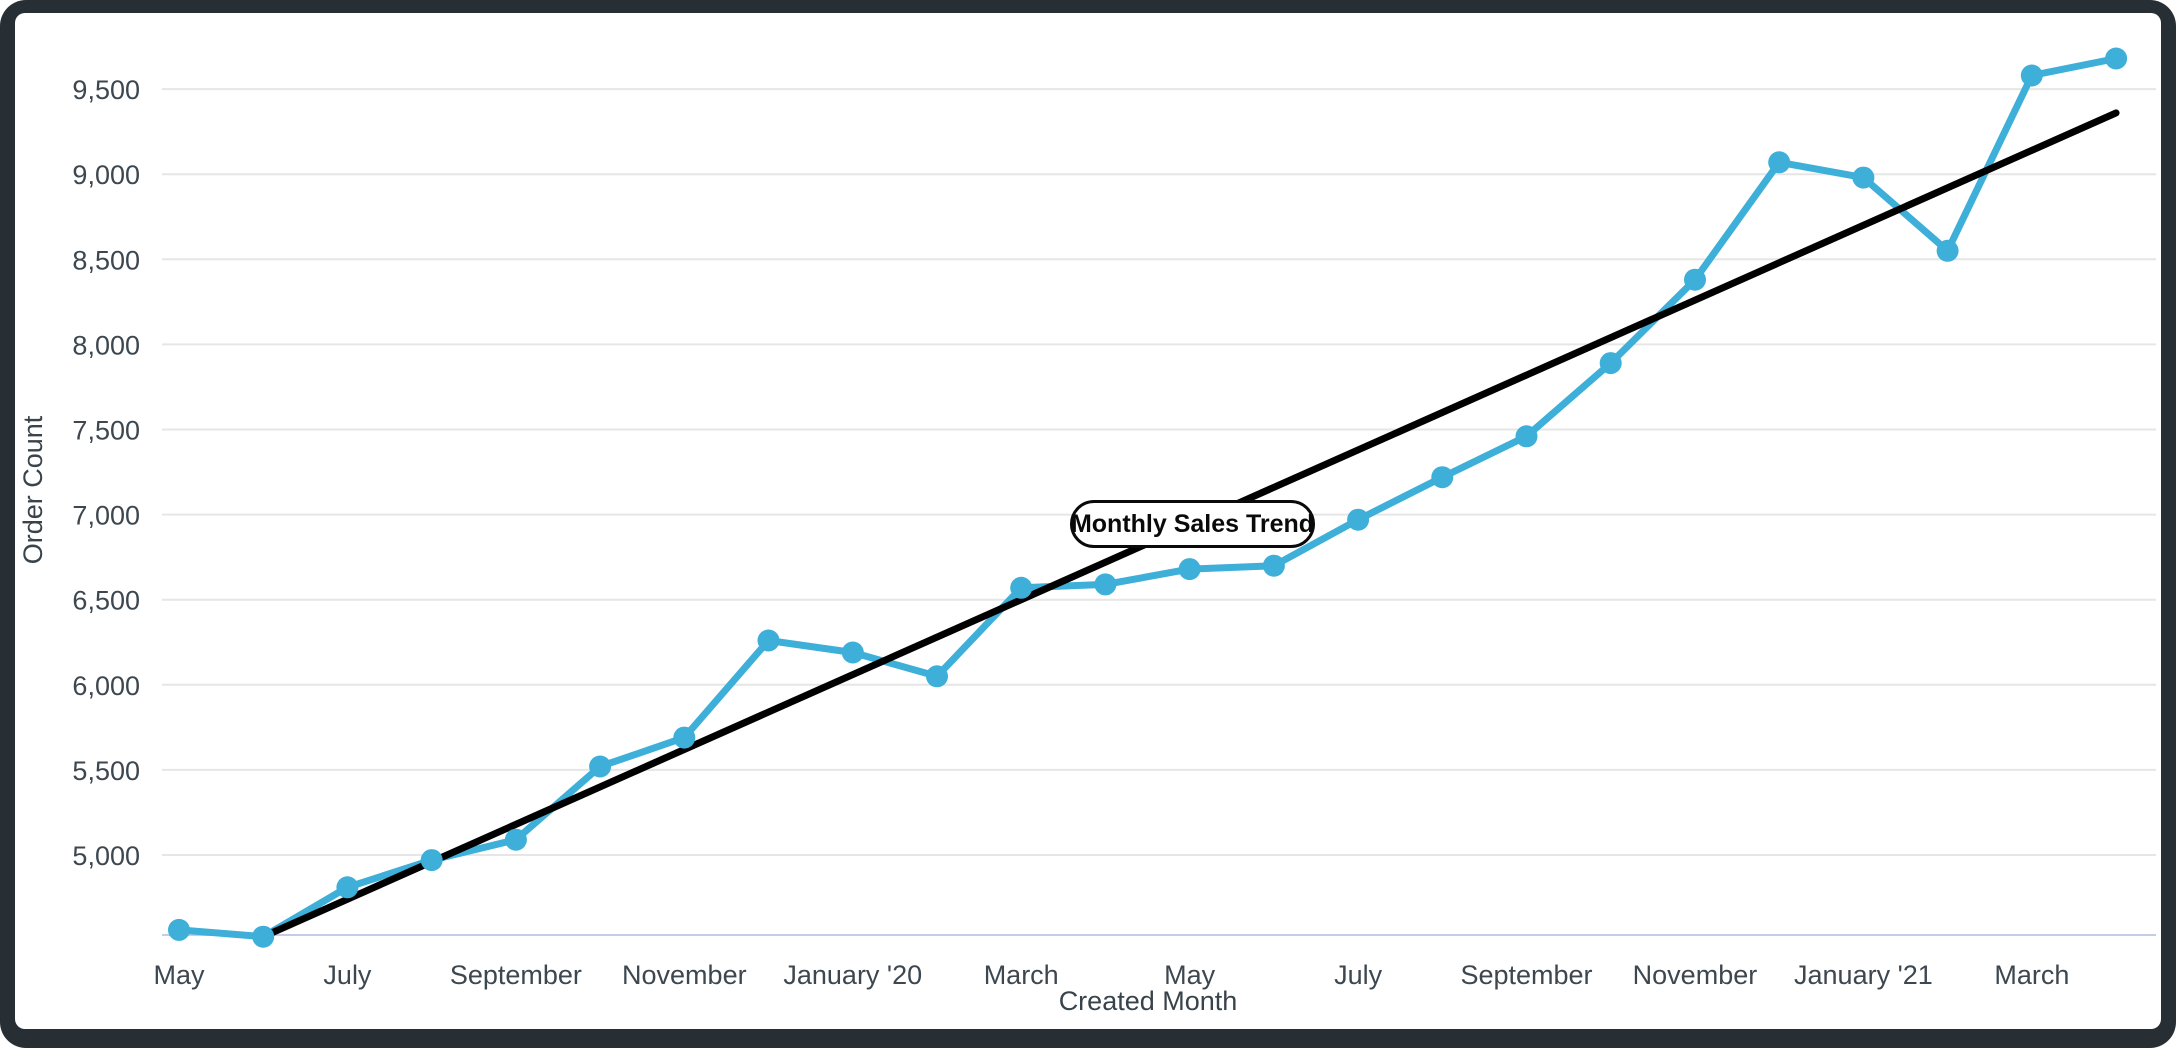 The image size is (2176, 1048). I want to click on y-tick-label: 8,000, so click(106, 345).